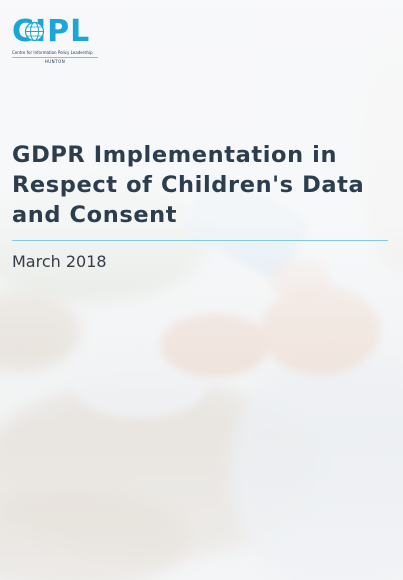 The height and width of the screenshot is (580, 403). I want to click on logo-org-name: Centre for Information Policy Leadership, so click(52, 52).